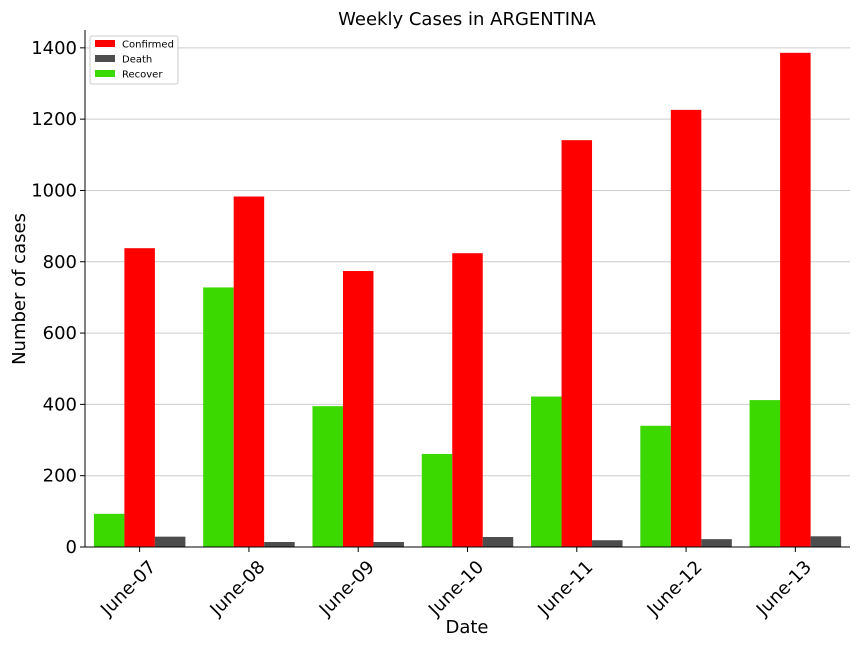 This screenshot has width=864, height=648. What do you see at coordinates (105, 58) in the screenshot?
I see `legend-swatch-death` at bounding box center [105, 58].